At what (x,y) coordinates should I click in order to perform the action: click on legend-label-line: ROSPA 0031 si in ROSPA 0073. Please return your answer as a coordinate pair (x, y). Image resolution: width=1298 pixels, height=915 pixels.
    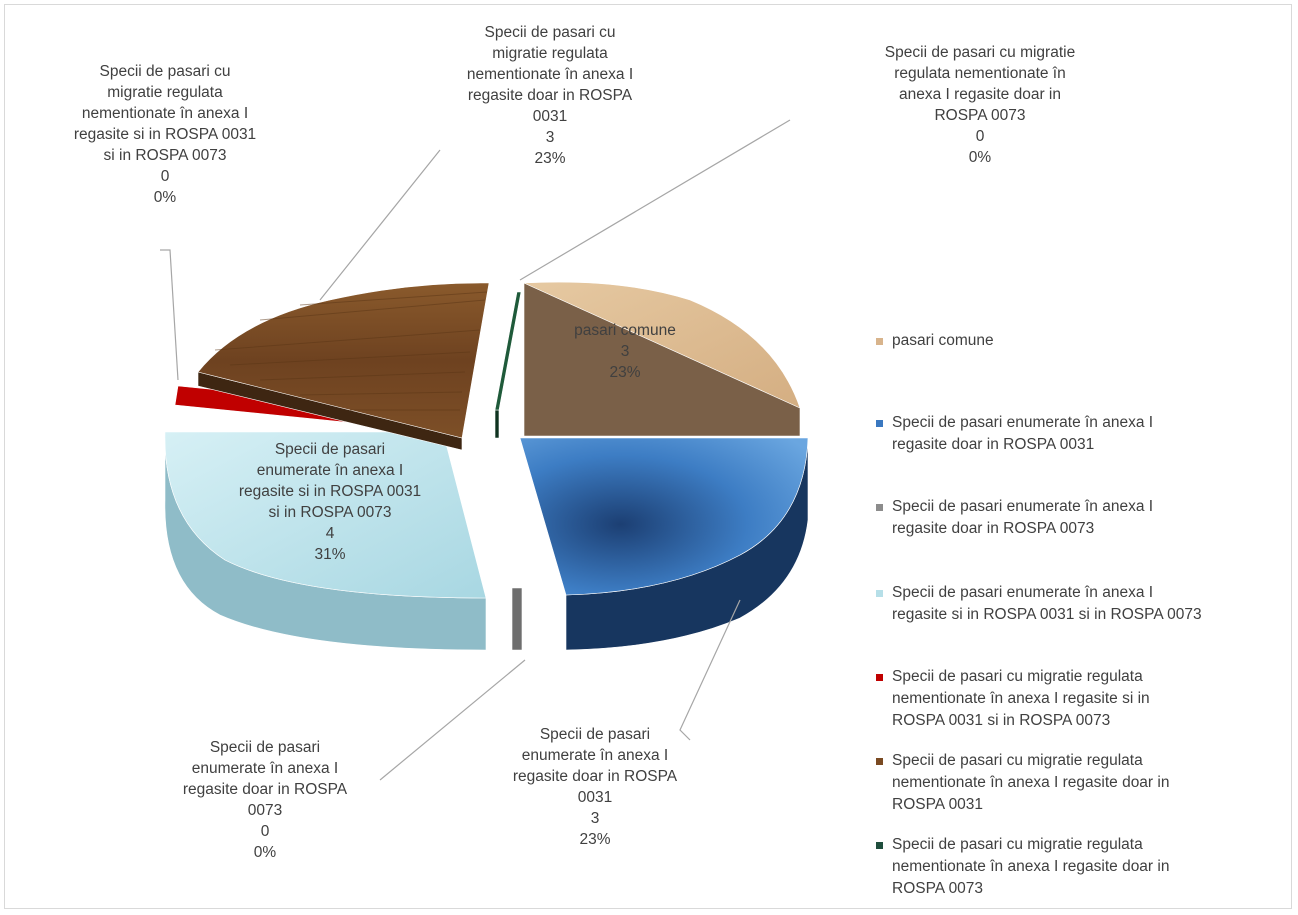
    Looking at the image, I should click on (1001, 720).